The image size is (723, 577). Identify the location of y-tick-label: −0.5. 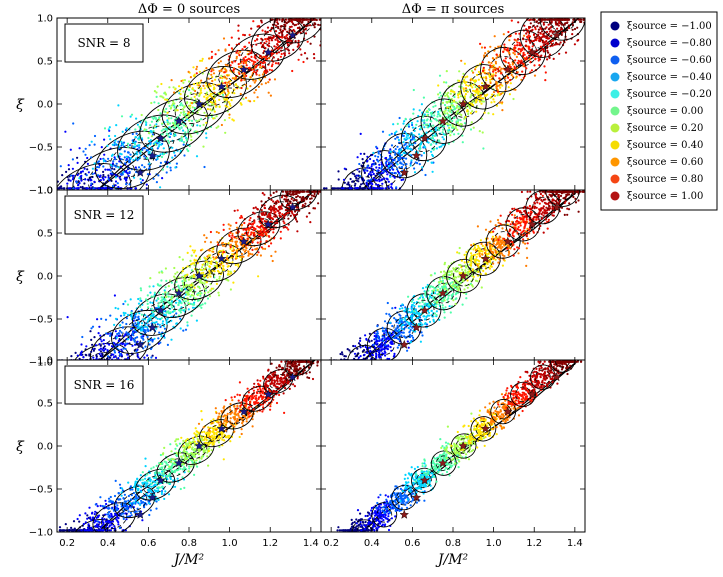
(41, 320).